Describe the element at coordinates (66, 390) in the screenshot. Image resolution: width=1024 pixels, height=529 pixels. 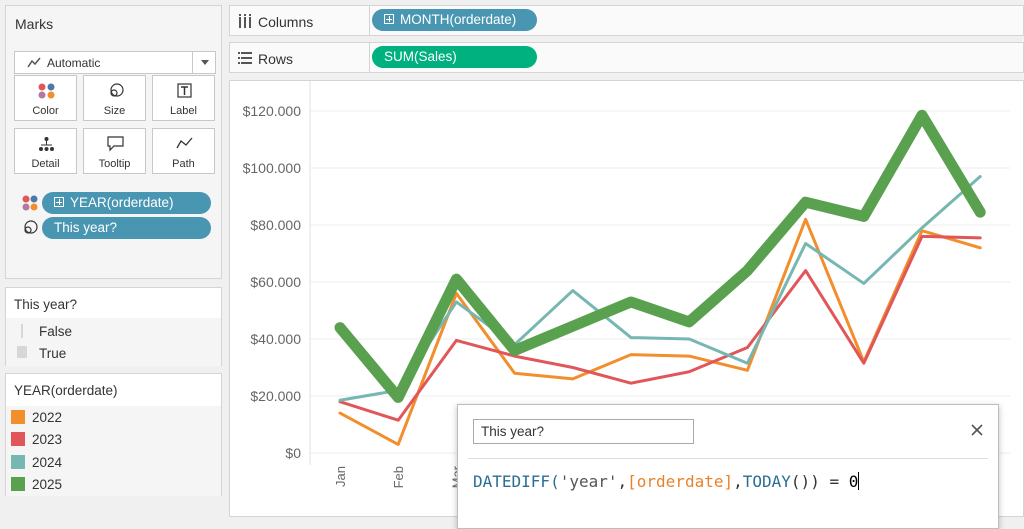
I see `legend-title: YEAR(orderdate)` at that location.